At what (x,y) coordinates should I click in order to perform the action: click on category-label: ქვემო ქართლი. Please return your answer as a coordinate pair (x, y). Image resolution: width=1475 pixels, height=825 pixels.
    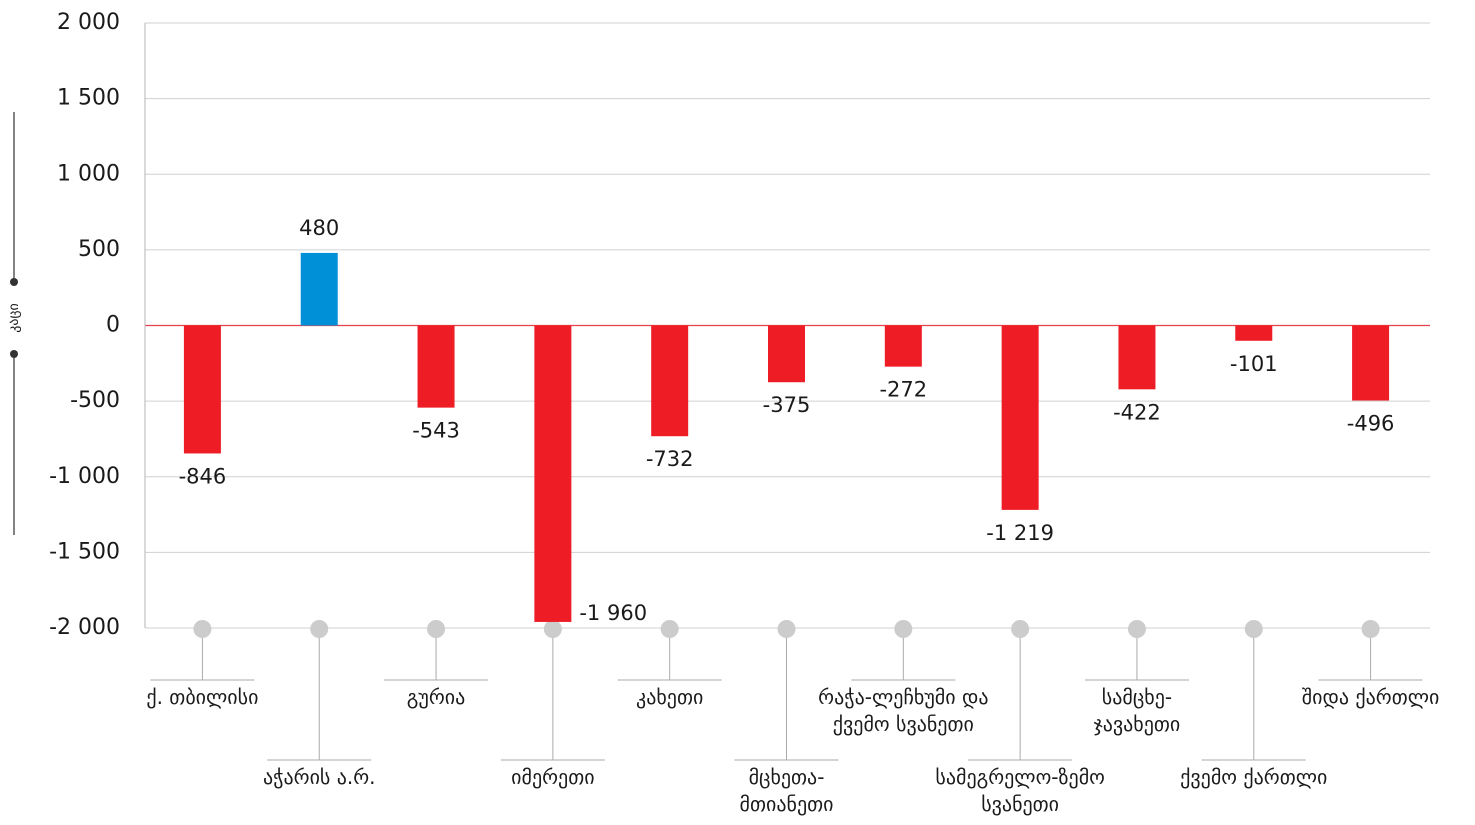
    Looking at the image, I should click on (1253, 777).